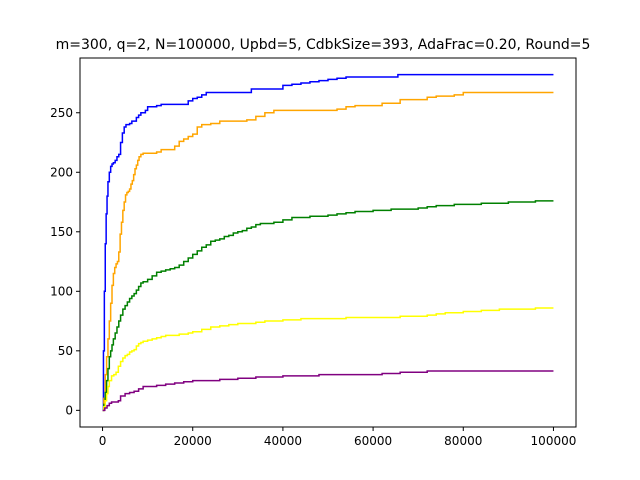 This screenshot has height=480, width=640. Describe the element at coordinates (61, 172) in the screenshot. I see `y-tick-label: 200` at that location.